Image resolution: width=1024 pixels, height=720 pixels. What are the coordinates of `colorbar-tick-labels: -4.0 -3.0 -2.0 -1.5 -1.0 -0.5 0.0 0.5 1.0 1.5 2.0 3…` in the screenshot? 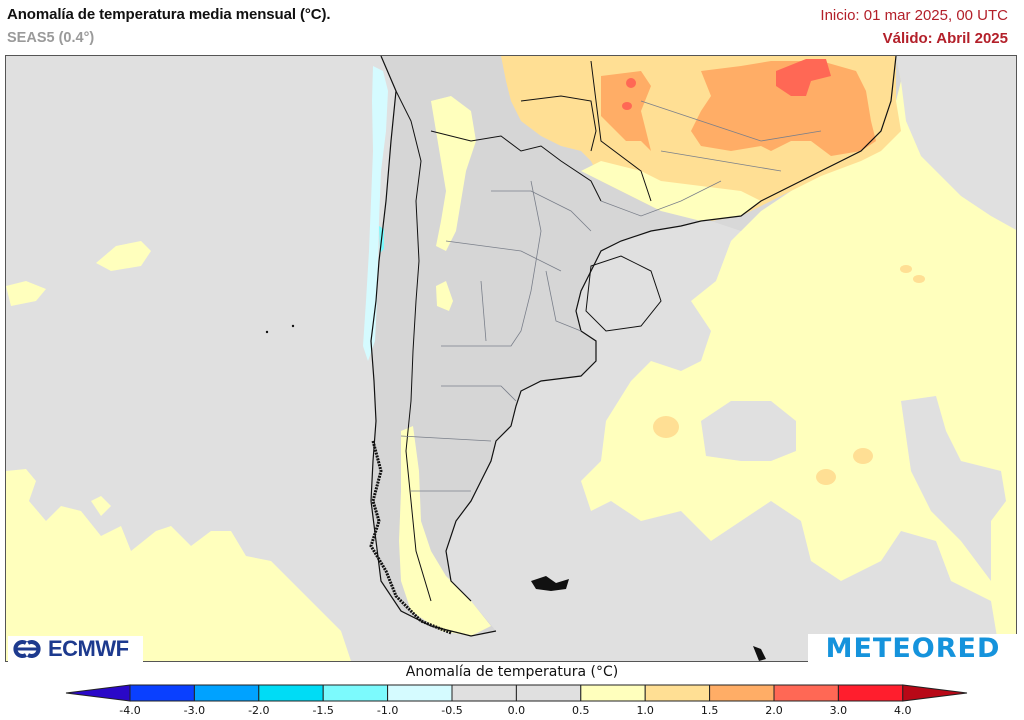 It's located at (512, 712).